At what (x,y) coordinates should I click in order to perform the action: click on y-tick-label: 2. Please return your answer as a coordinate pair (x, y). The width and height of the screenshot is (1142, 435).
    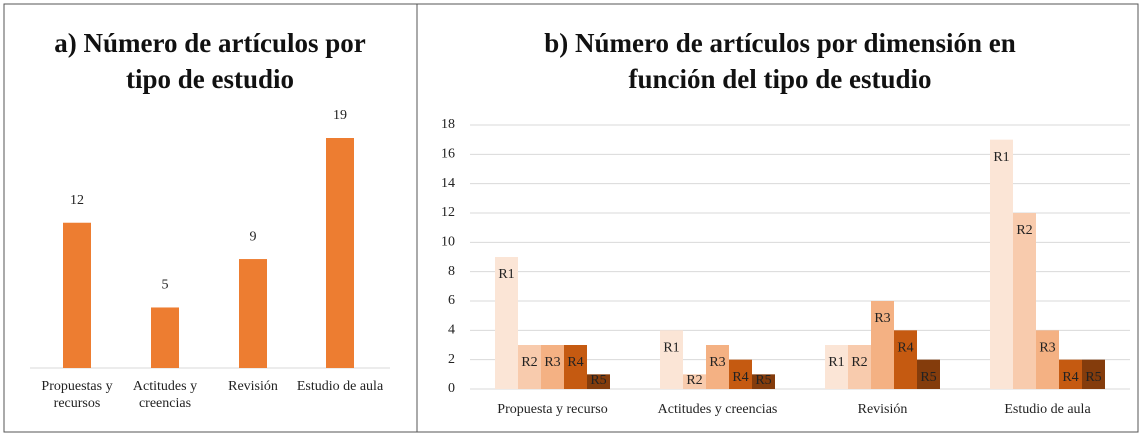
    Looking at the image, I should click on (451, 359).